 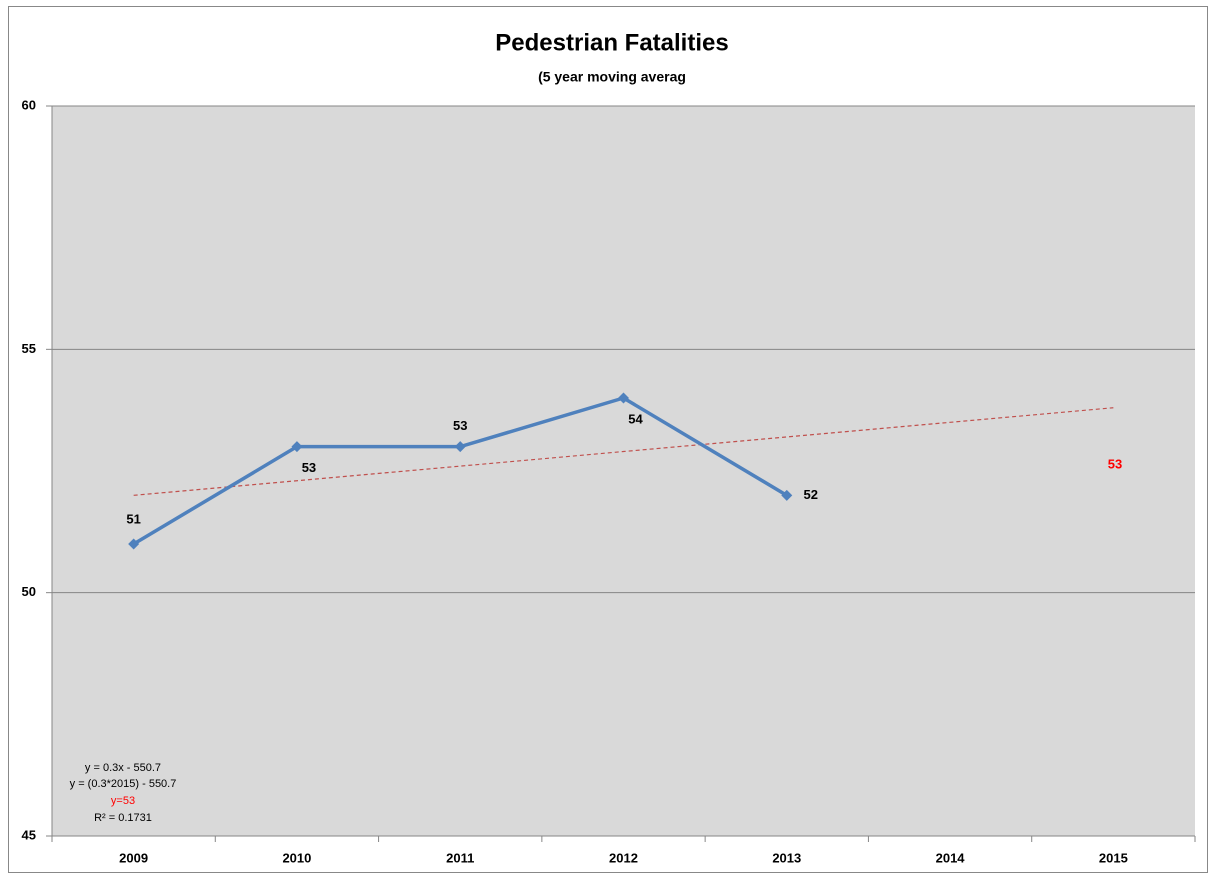 What do you see at coordinates (133, 857) in the screenshot?
I see `x-tick-label: 2009` at bounding box center [133, 857].